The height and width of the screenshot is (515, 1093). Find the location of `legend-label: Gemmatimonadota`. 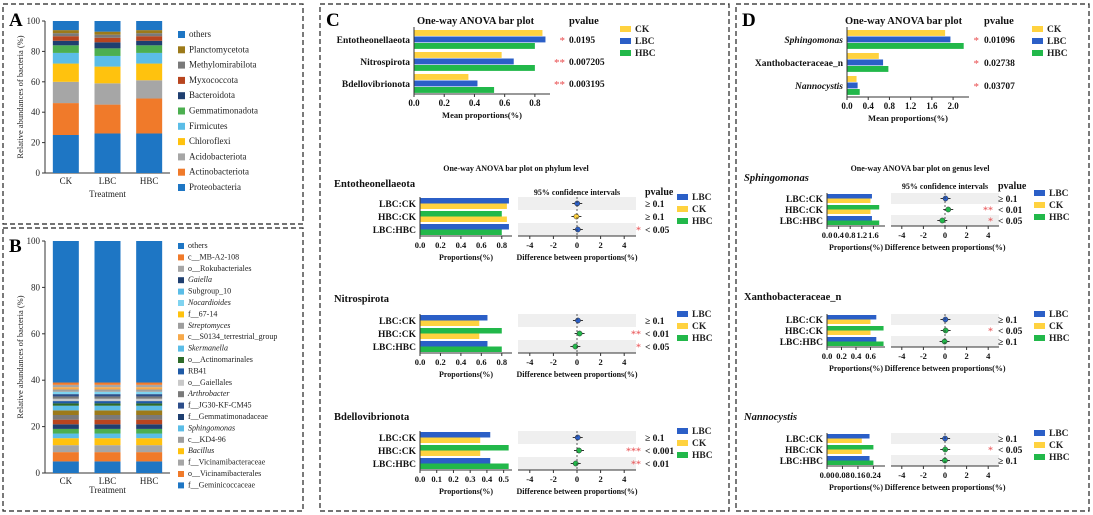

legend-label: Gemmatimonadota is located at coordinates (223, 111).